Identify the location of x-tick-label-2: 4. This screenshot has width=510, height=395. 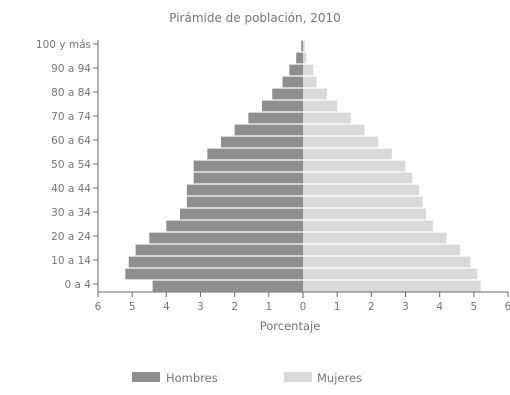
(166, 307).